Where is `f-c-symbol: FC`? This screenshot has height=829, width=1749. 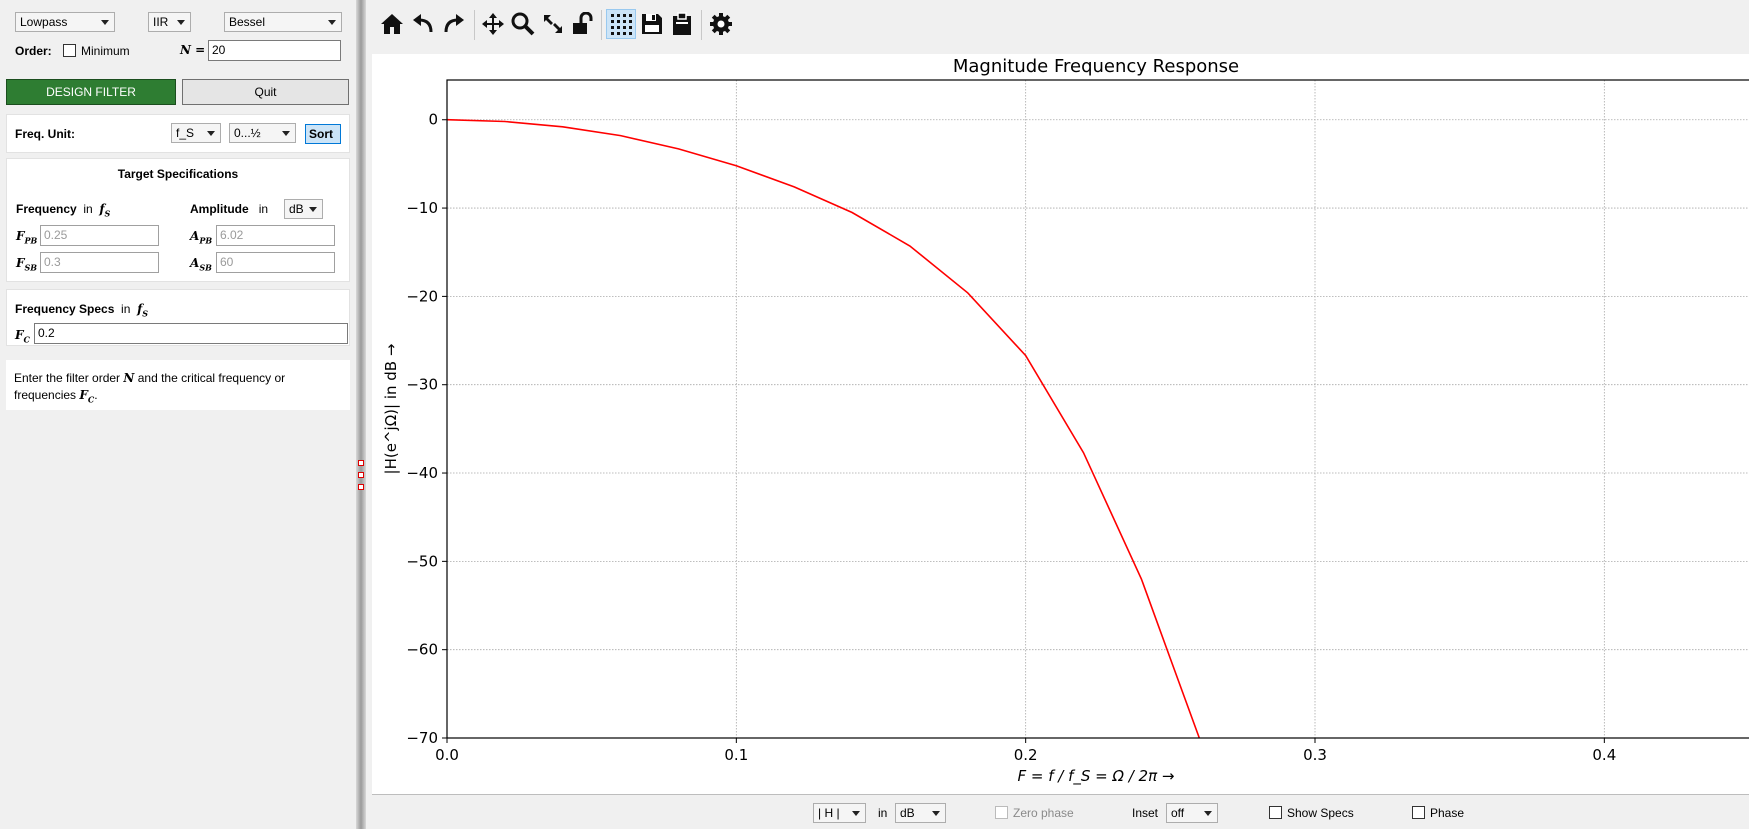
f-c-symbol: FC is located at coordinates (22, 336).